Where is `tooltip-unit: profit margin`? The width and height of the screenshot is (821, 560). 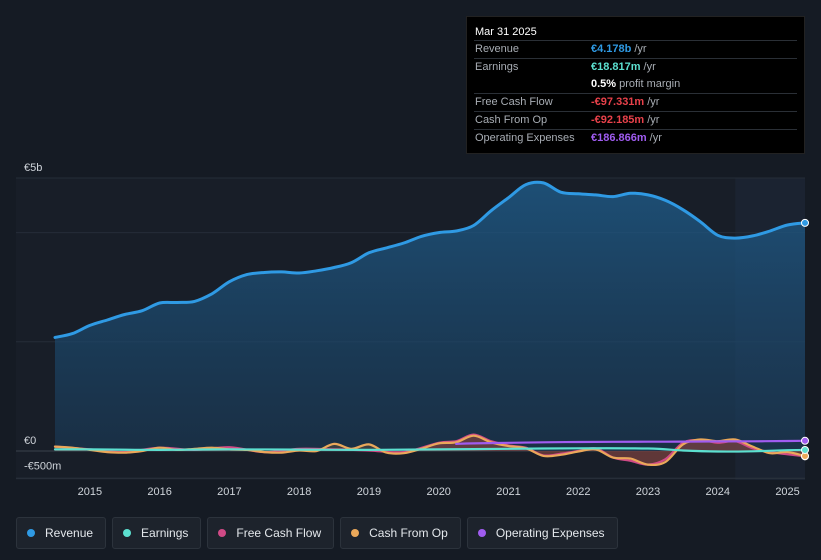 tooltip-unit: profit margin is located at coordinates (650, 84).